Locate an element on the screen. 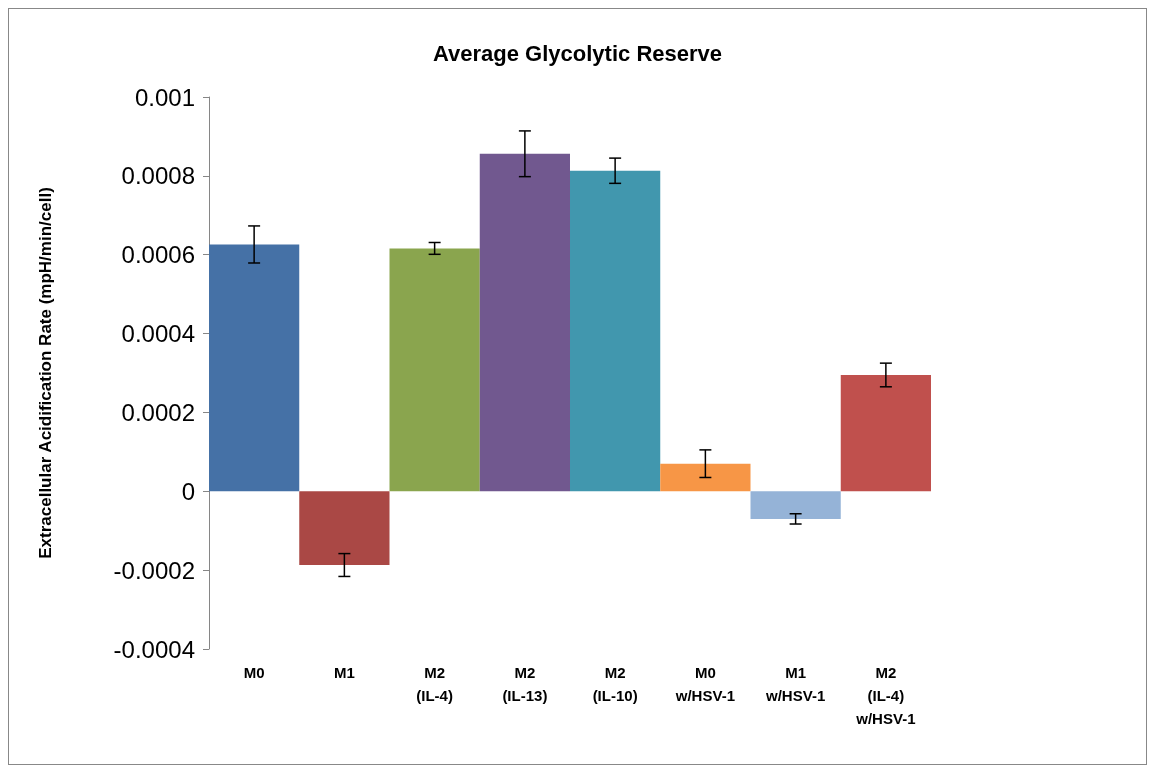 This screenshot has height=773, width=1155. y-tick-label: -0.0002 is located at coordinates (154, 570).